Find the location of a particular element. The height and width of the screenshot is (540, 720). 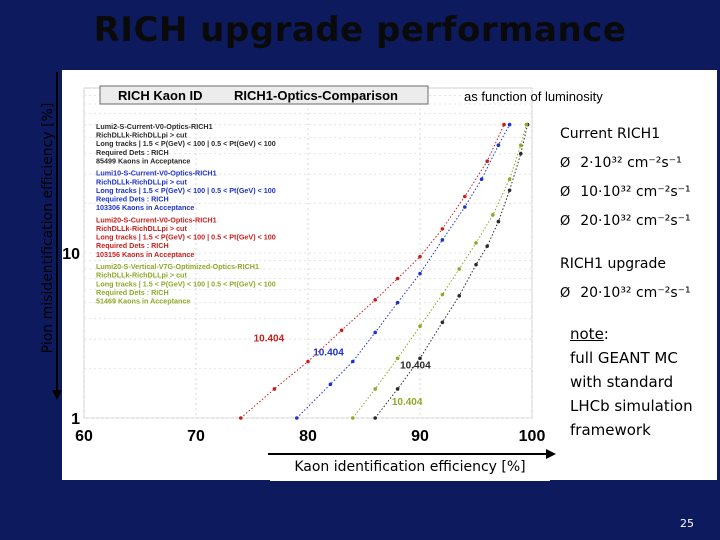

legend-text: 103306 Kaons in Acceptance is located at coordinates (145, 207).